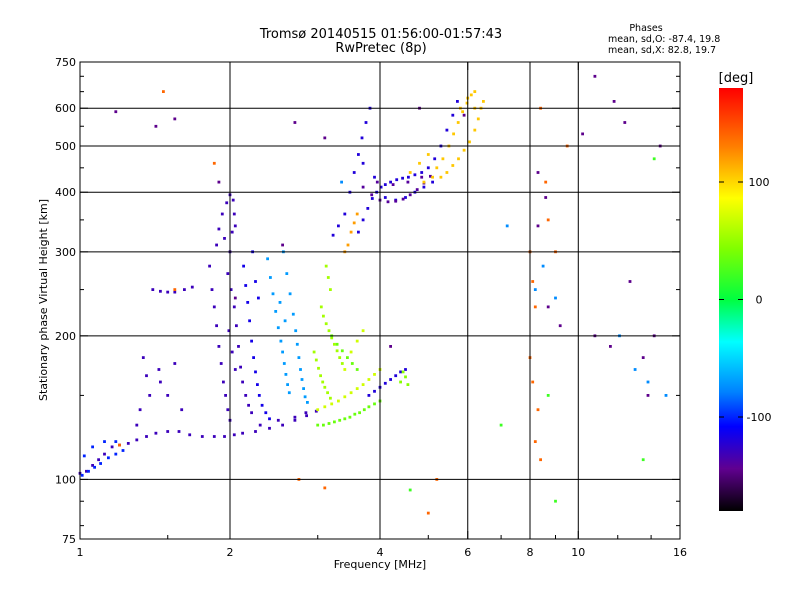 The height and width of the screenshot is (600, 800). I want to click on y-tick-label: 300, so click(65, 252).